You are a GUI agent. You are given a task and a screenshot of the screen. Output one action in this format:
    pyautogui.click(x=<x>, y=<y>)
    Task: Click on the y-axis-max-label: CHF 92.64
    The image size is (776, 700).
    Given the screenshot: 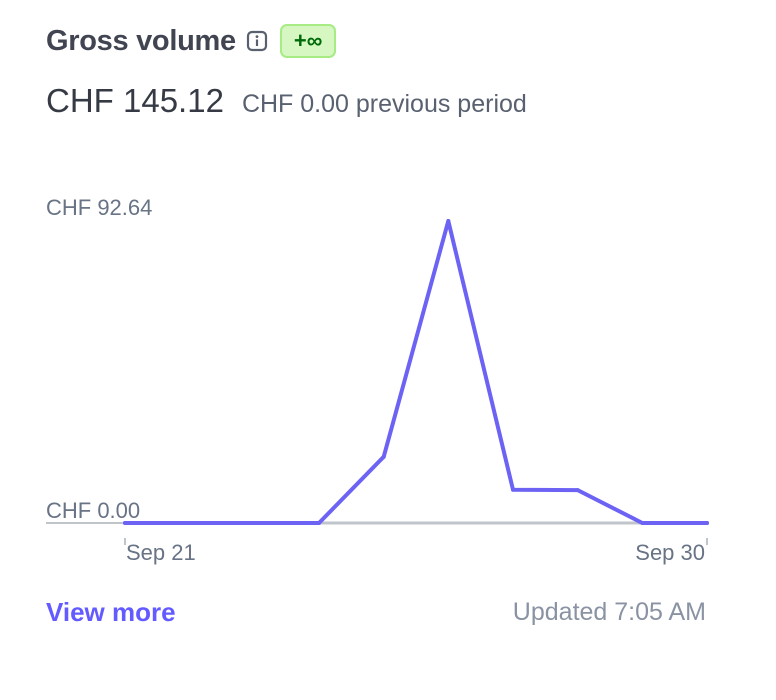 What is the action you would take?
    pyautogui.click(x=99, y=207)
    